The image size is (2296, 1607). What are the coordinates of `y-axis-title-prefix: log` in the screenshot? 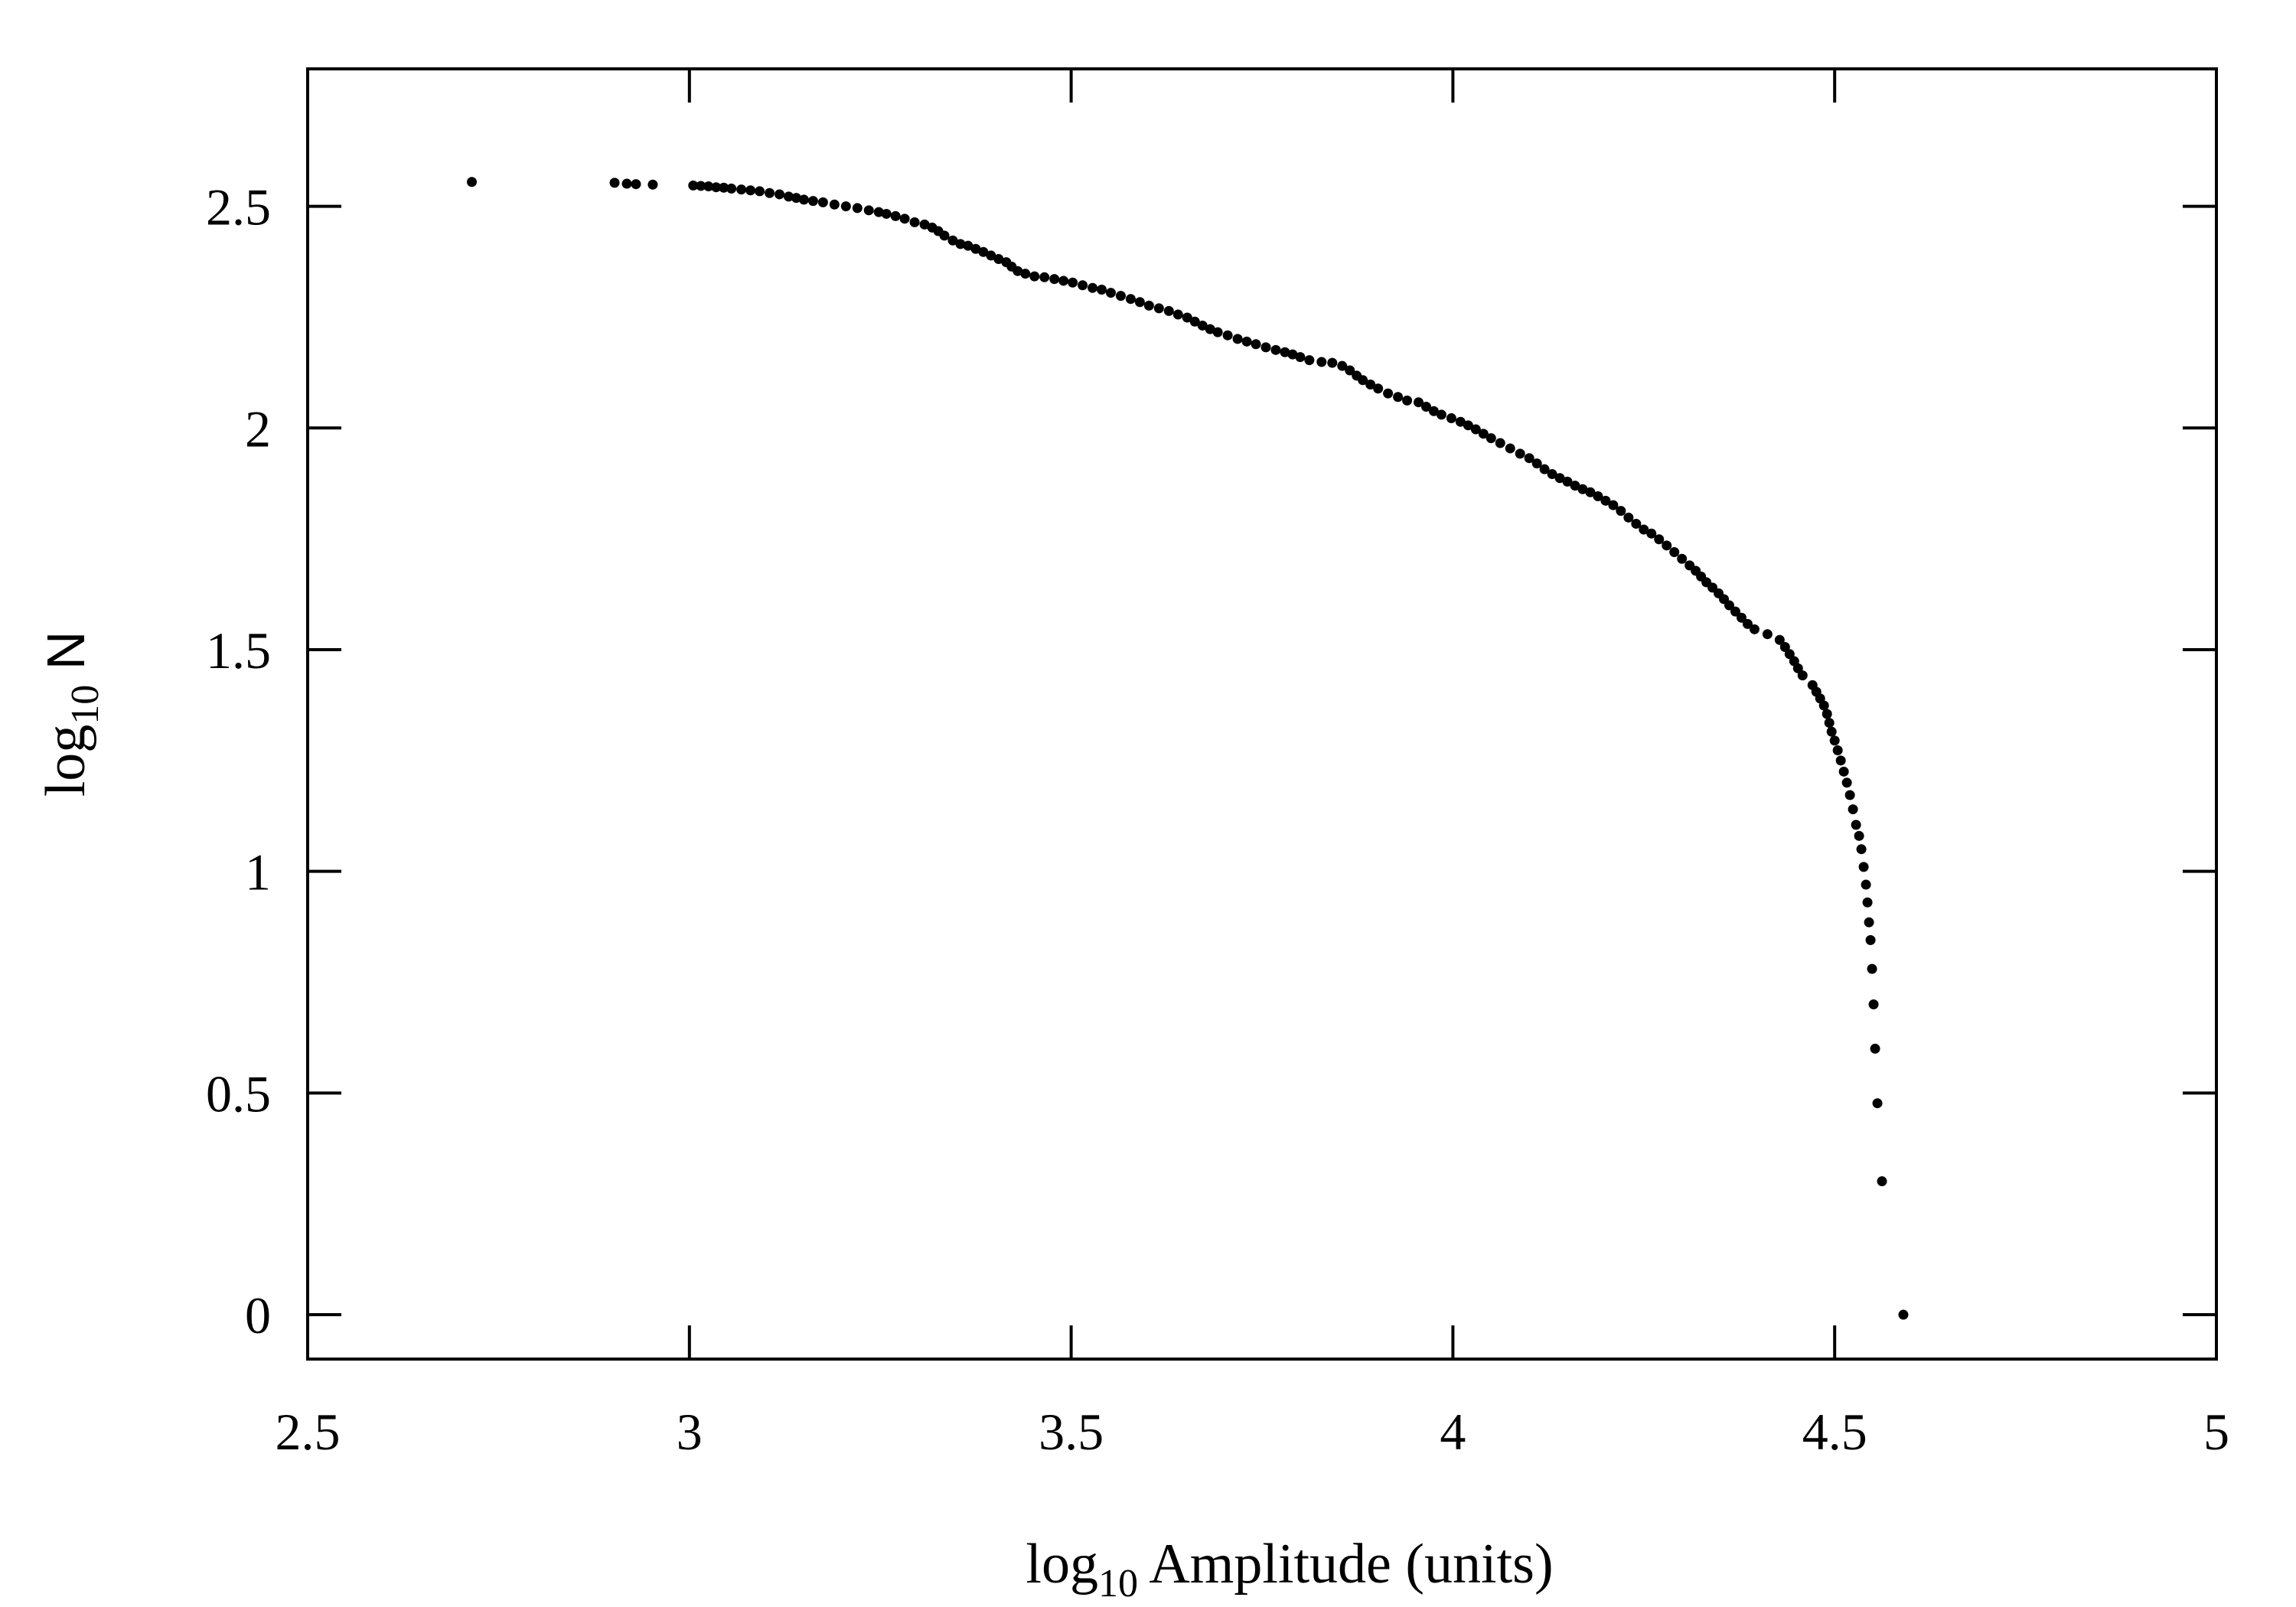 It's located at (65, 761).